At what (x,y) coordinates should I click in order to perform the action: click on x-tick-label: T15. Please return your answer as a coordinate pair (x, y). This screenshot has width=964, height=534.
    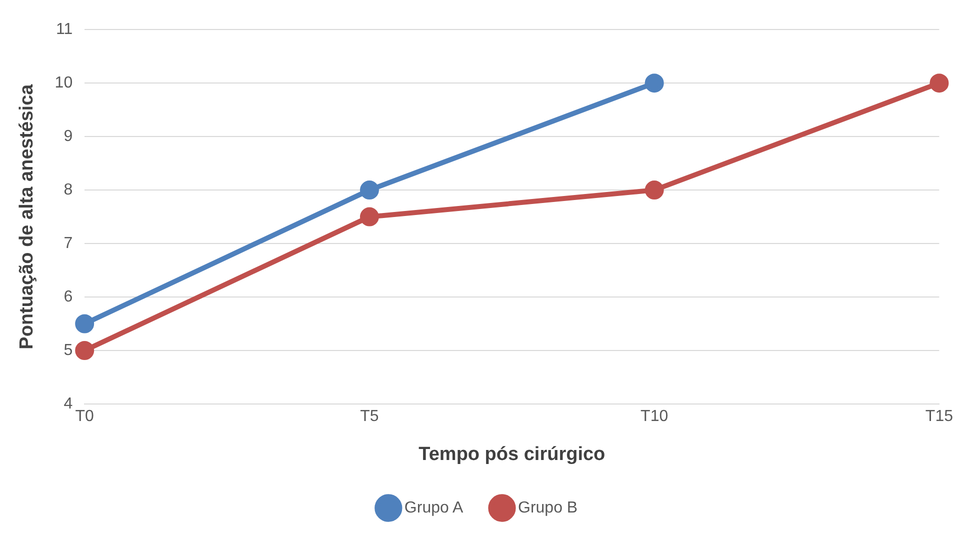
    Looking at the image, I should click on (939, 417).